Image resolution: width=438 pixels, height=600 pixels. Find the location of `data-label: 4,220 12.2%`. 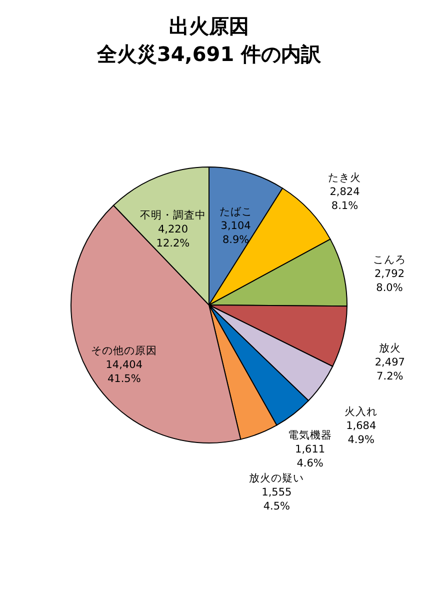

data-label: 4,220 12.2% is located at coordinates (173, 236).